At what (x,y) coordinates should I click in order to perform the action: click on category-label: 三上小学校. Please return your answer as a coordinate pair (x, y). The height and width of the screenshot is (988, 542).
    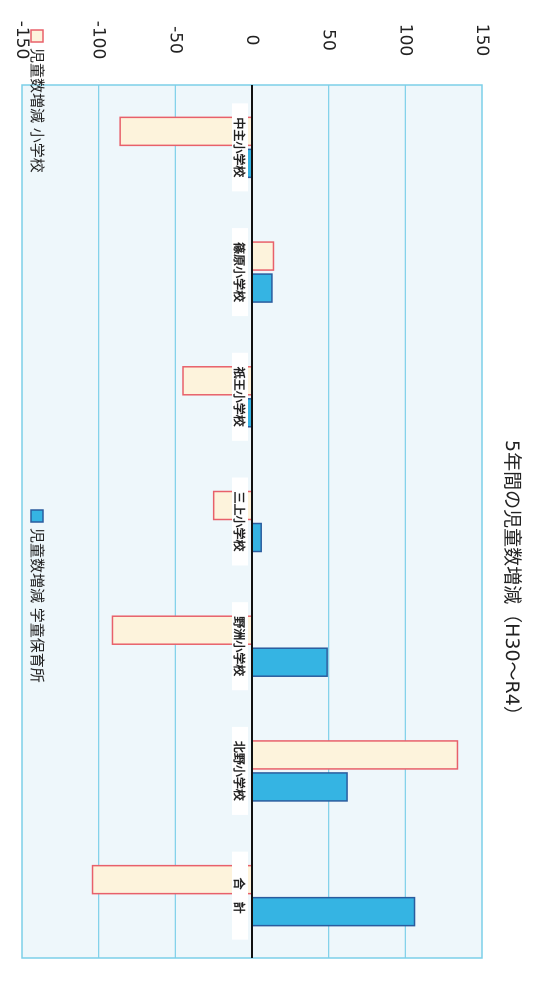
    Looking at the image, I should click on (239, 521).